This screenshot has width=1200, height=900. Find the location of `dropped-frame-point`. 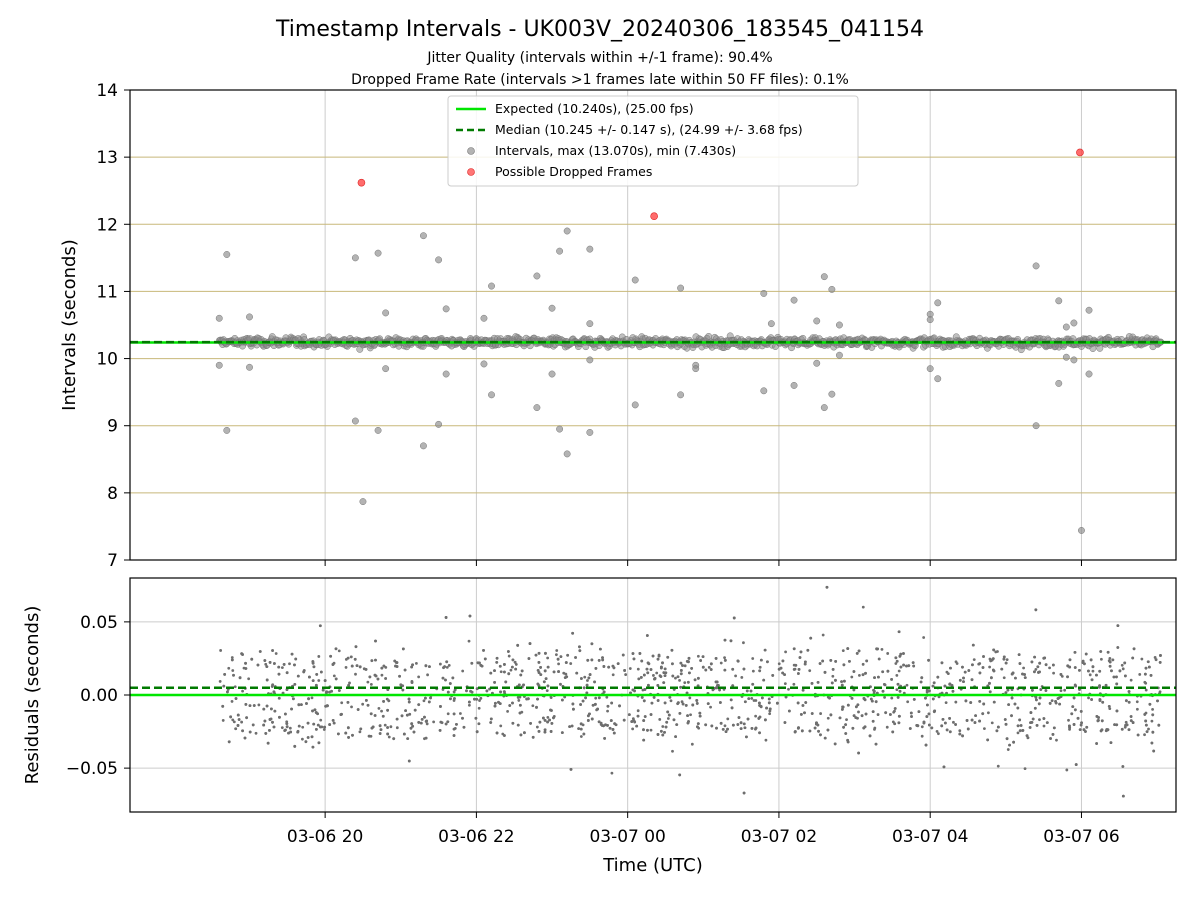

dropped-frame-point is located at coordinates (1080, 152).